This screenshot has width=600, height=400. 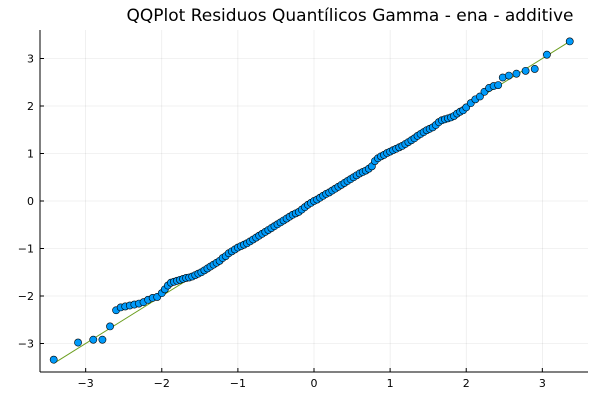 I want to click on x-tick-label: 3, so click(x=542, y=383).